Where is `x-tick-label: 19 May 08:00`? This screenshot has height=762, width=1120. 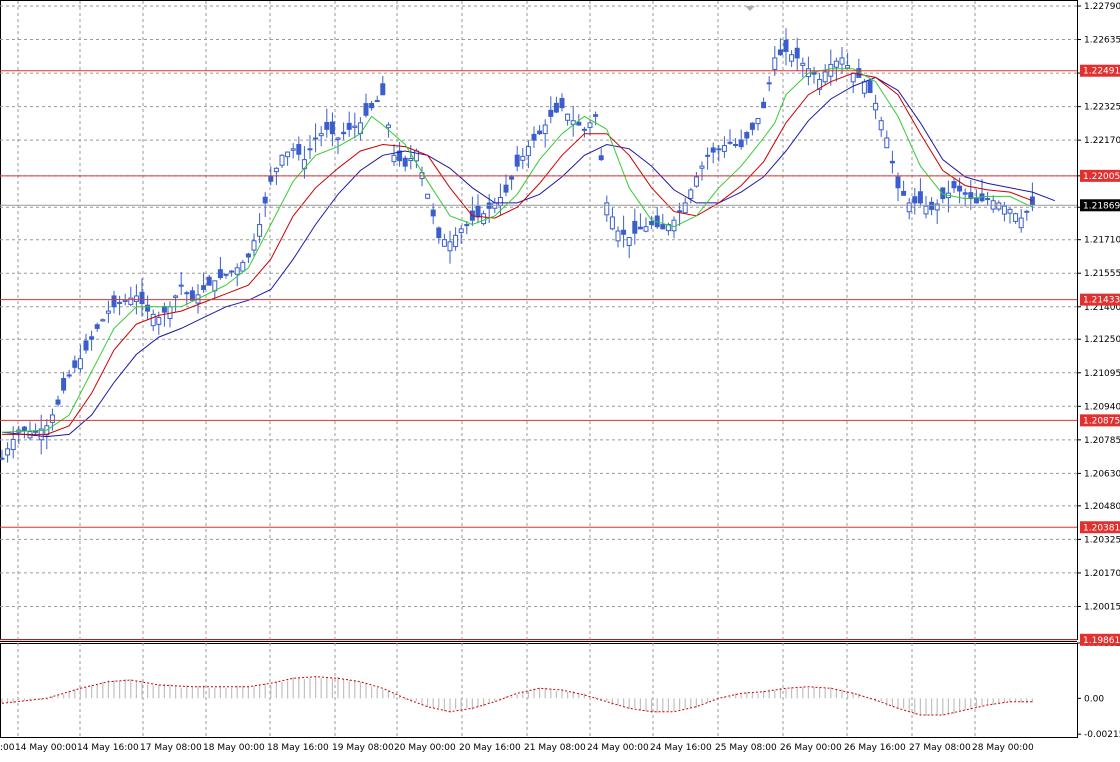 x-tick-label: 19 May 08:00 is located at coordinates (363, 748).